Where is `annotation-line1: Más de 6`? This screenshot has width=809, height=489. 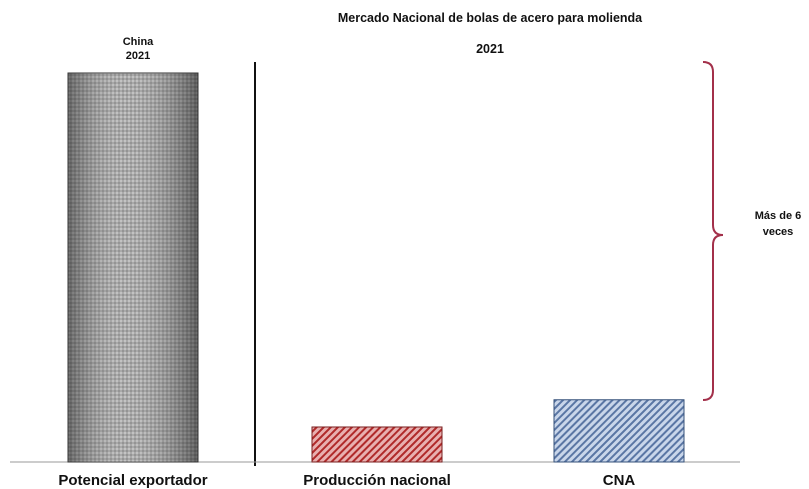 annotation-line1: Más de 6 is located at coordinates (778, 216).